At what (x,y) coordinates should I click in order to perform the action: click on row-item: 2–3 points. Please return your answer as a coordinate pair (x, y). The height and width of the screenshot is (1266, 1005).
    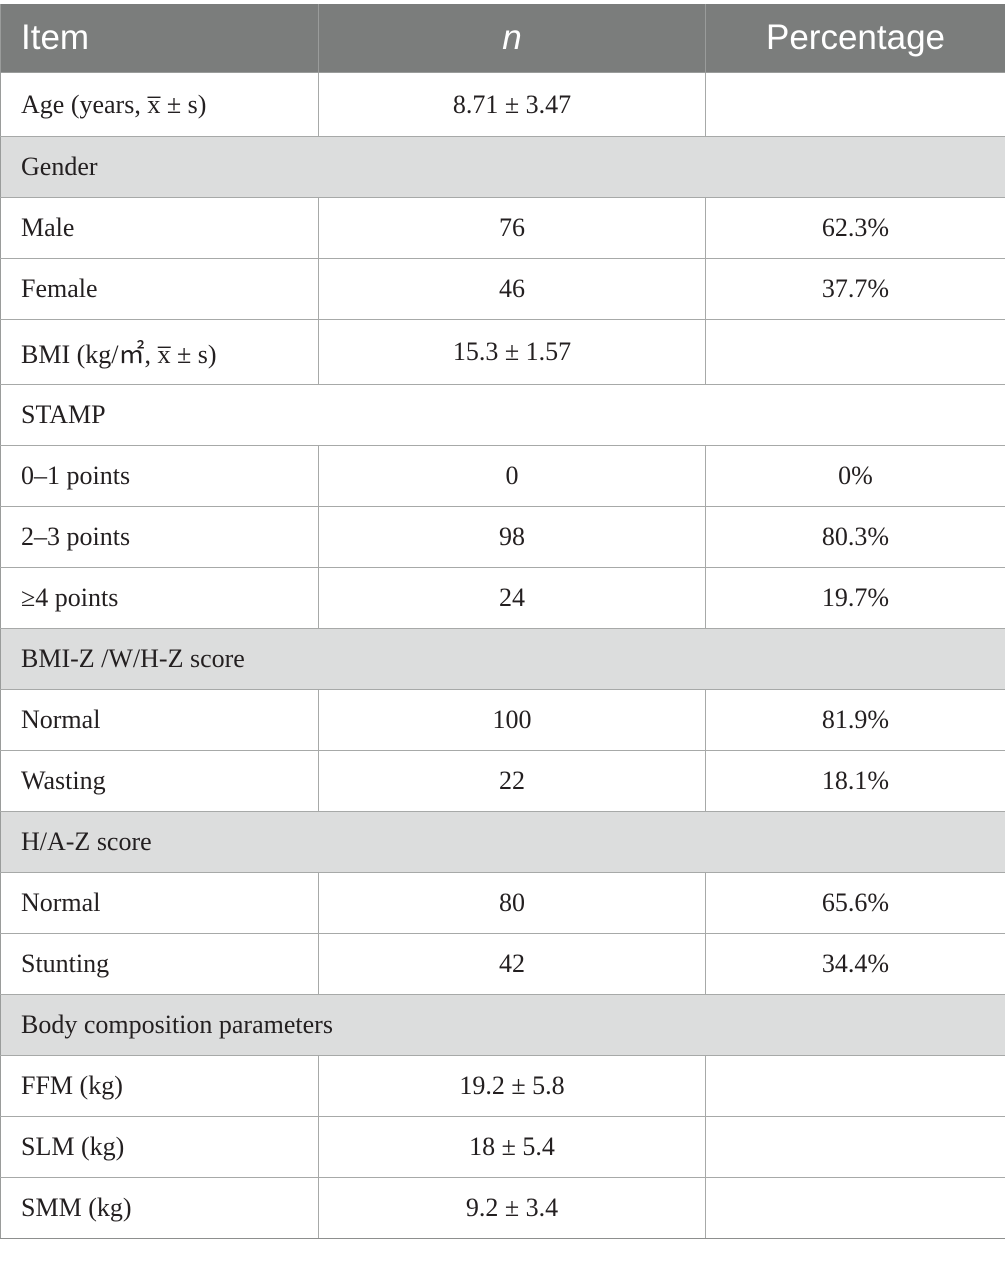
    Looking at the image, I should click on (159, 537).